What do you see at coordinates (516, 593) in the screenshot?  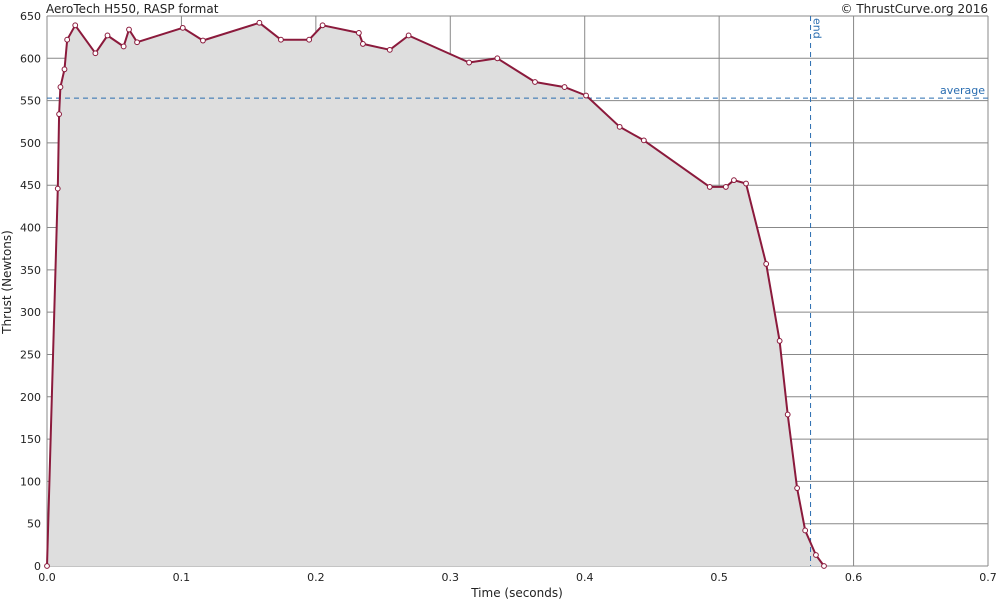 I see `x-axis-label: Time (seconds)` at bounding box center [516, 593].